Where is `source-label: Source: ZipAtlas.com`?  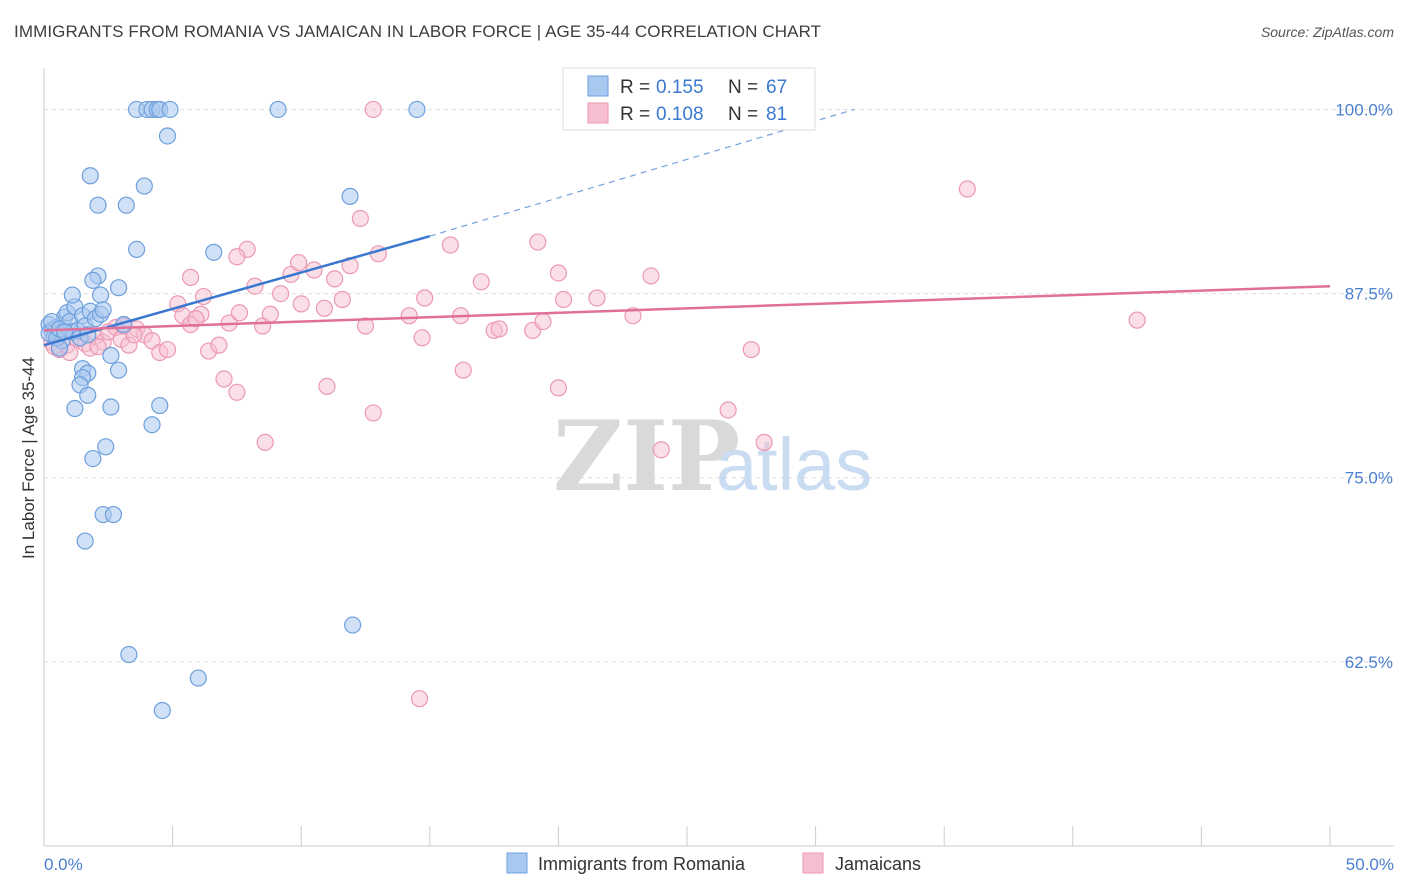
source-label: Source: ZipAtlas.com is located at coordinates (1327, 32).